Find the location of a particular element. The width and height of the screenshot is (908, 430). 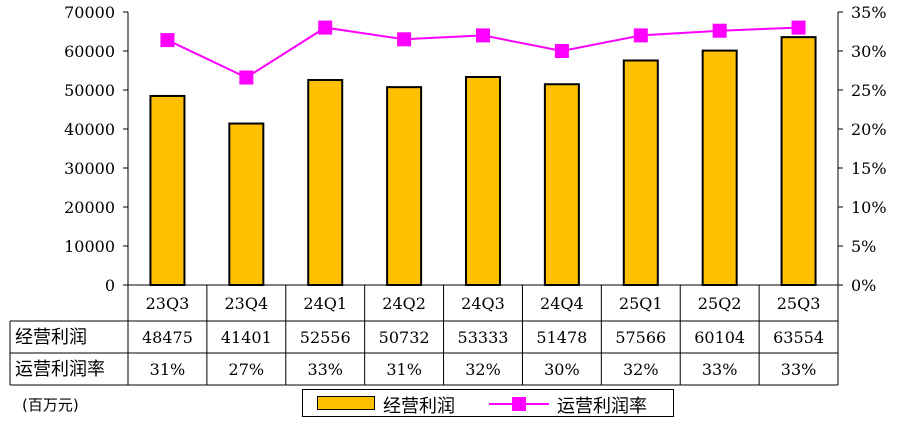

y-tick-label-right: 15% is located at coordinates (869, 168).